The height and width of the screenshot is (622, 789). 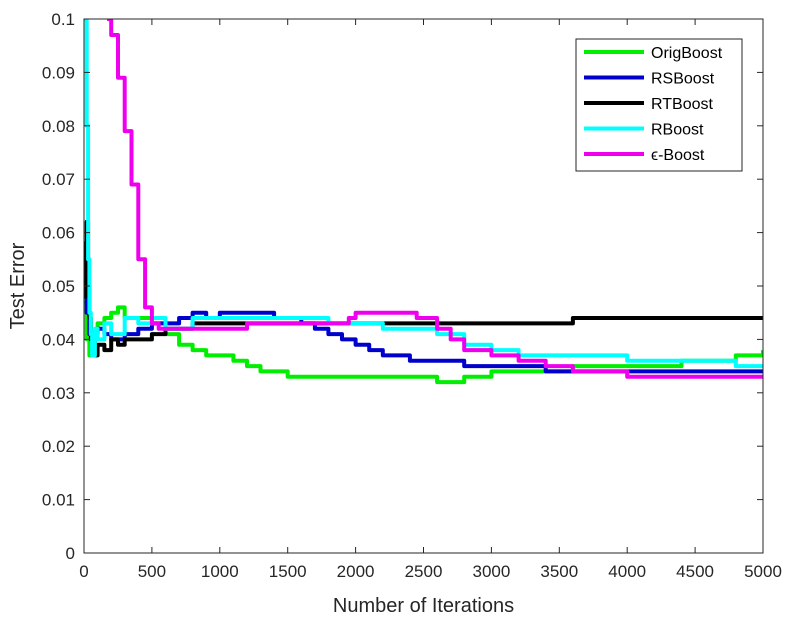 What do you see at coordinates (152, 571) in the screenshot?
I see `x-tick-label: 500` at bounding box center [152, 571].